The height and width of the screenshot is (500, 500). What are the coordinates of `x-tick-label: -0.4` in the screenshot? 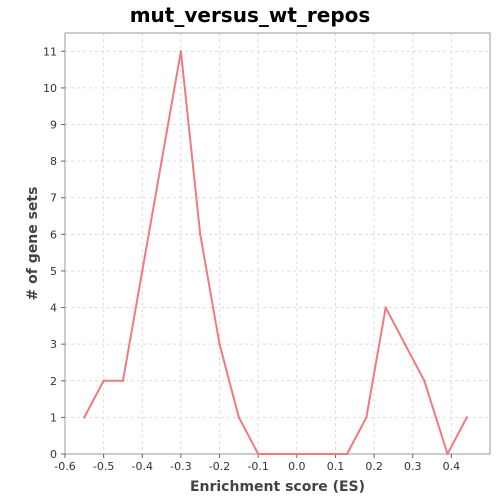 It's located at (142, 466).